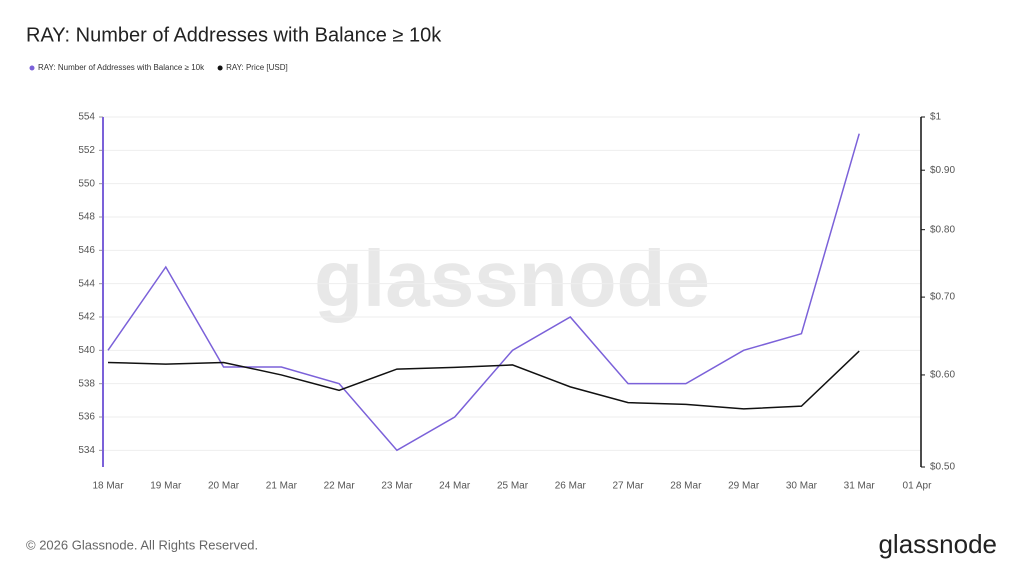 The height and width of the screenshot is (576, 1024). What do you see at coordinates (455, 486) in the screenshot?
I see `x-tick-label: 24 Mar` at bounding box center [455, 486].